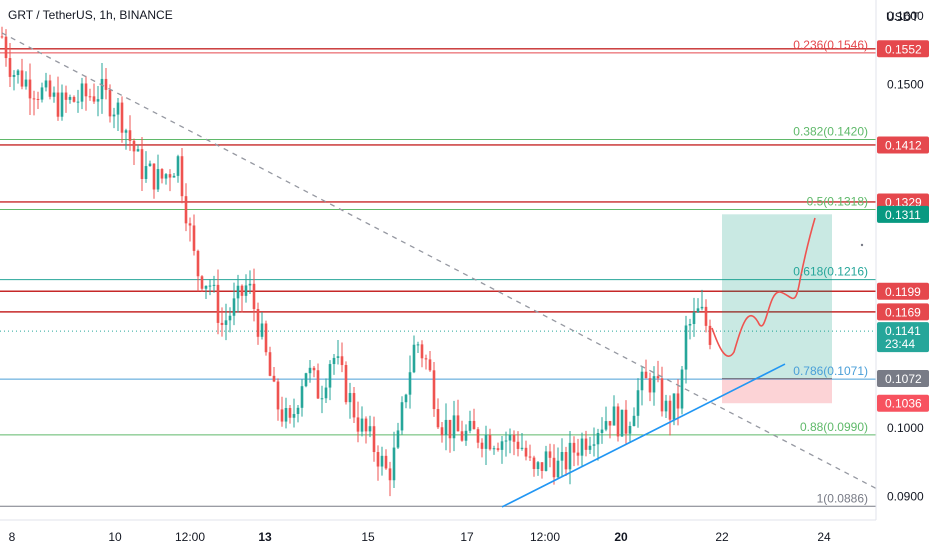 This screenshot has width=932, height=550. Describe the element at coordinates (905, 256) in the screenshot. I see `price-axis: 0.1600 0.1500 0.1000 0.0900` at that location.